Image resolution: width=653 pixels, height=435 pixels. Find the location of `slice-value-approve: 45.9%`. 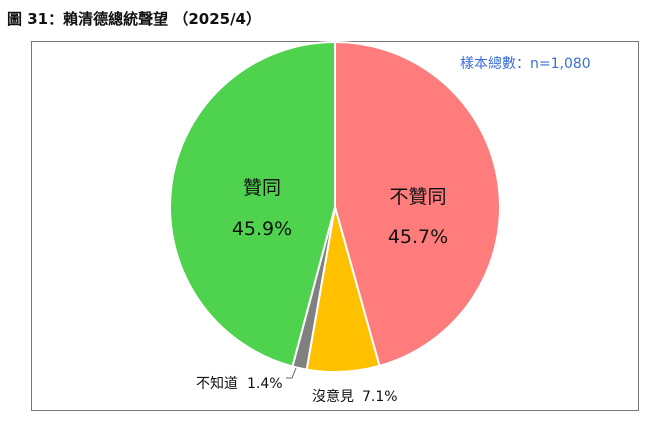

slice-value-approve: 45.9% is located at coordinates (262, 229).